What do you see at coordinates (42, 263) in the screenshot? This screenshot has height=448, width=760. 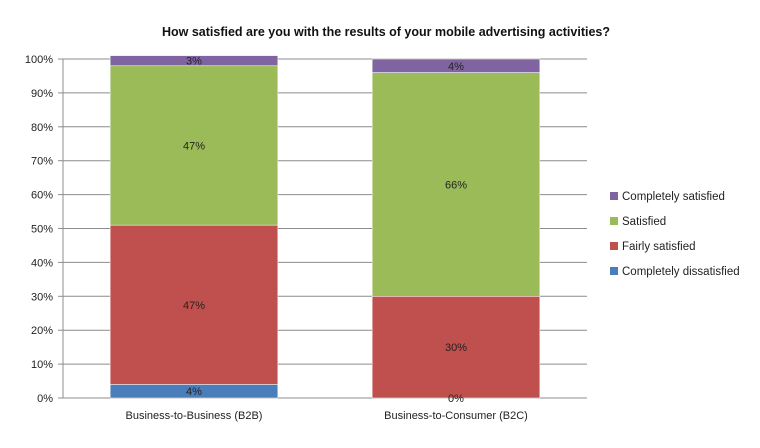 I see `y-tick-label: 40%` at bounding box center [42, 263].